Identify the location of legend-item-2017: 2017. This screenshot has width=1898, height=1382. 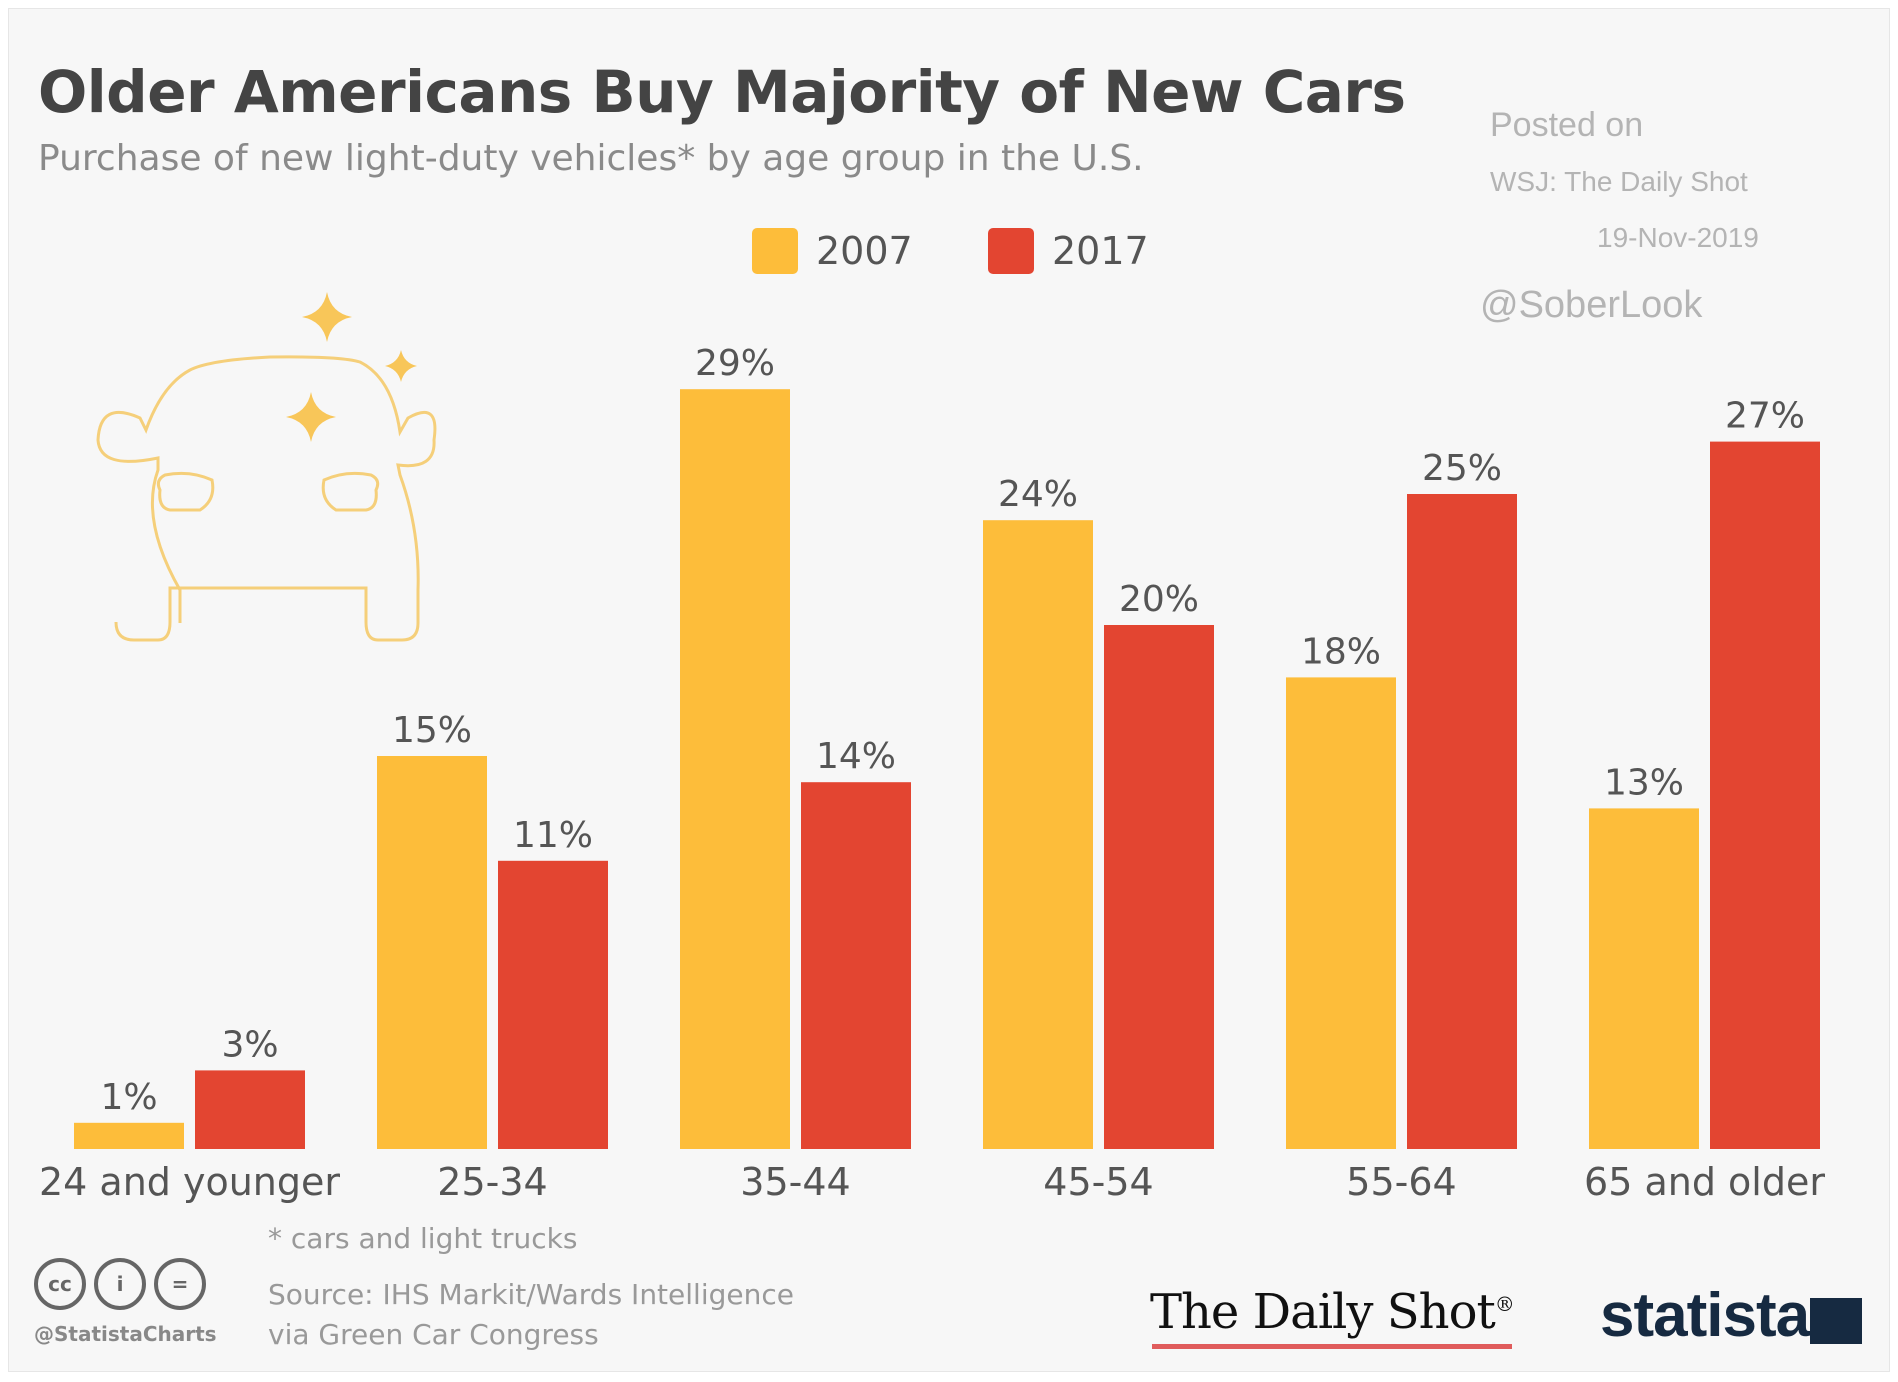
(1068, 251).